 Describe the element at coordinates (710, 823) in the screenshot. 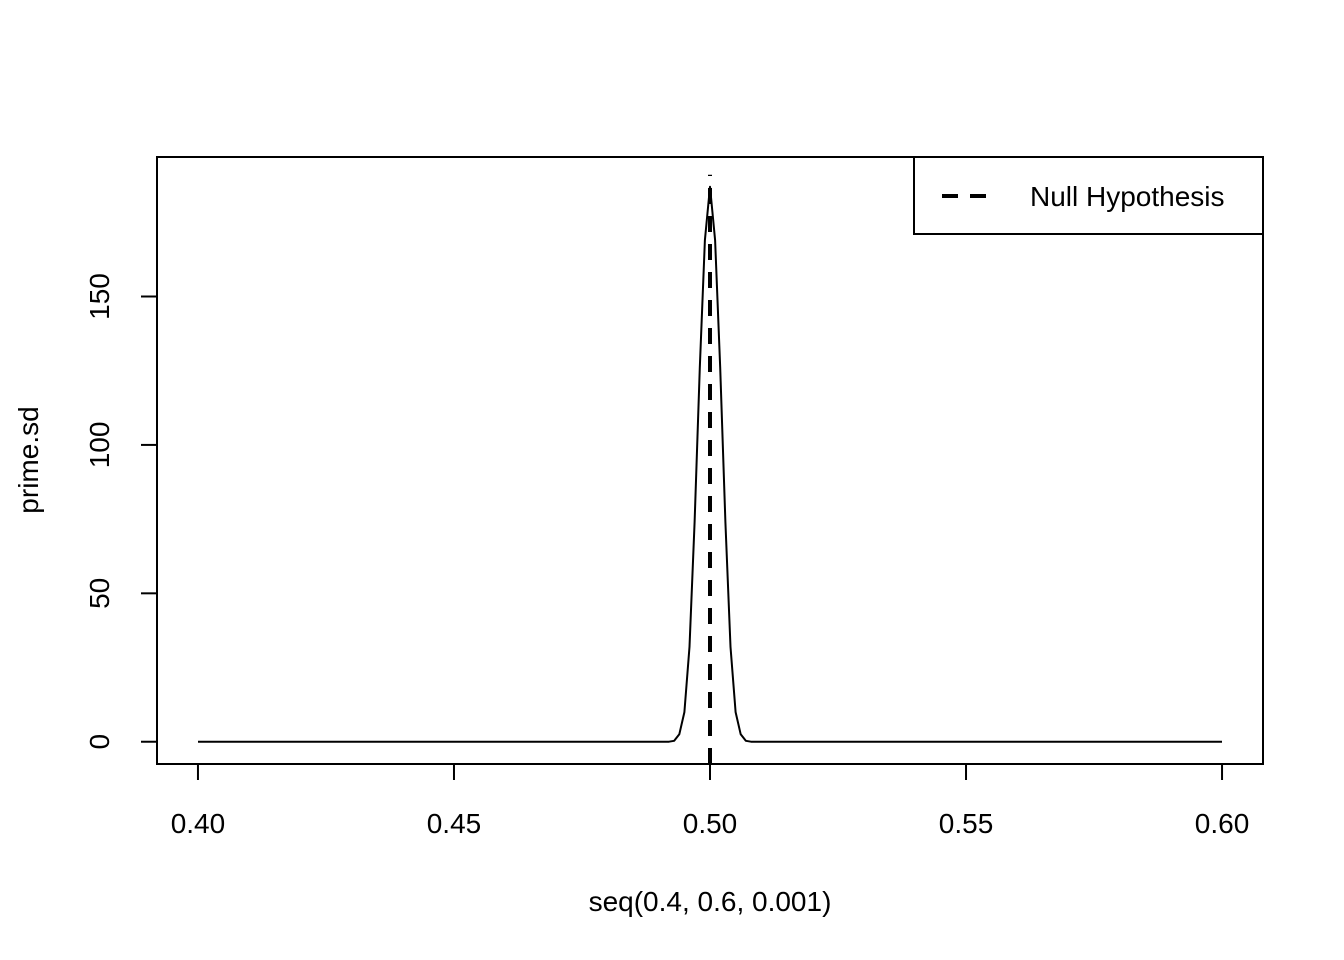

I see `x-tick-label: 0.50` at that location.